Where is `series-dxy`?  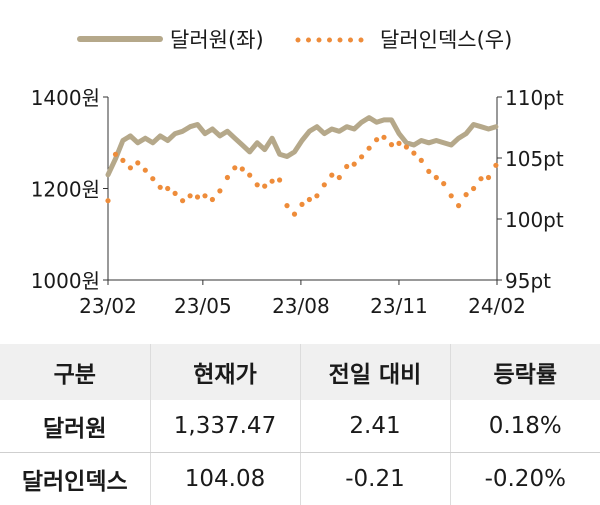 series-dxy is located at coordinates (301, 176).